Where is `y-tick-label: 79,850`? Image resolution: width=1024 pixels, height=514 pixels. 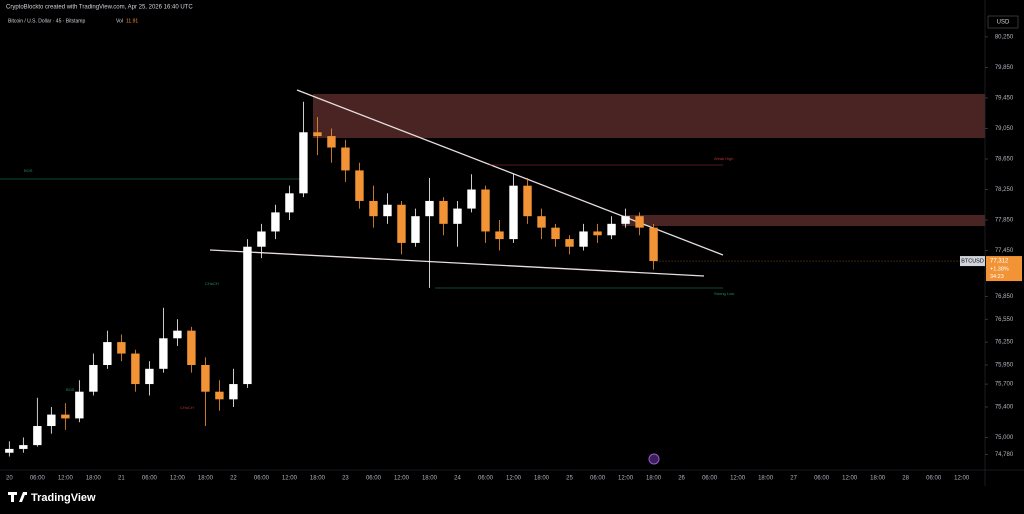
y-tick-label: 79,850 is located at coordinates (1004, 68).